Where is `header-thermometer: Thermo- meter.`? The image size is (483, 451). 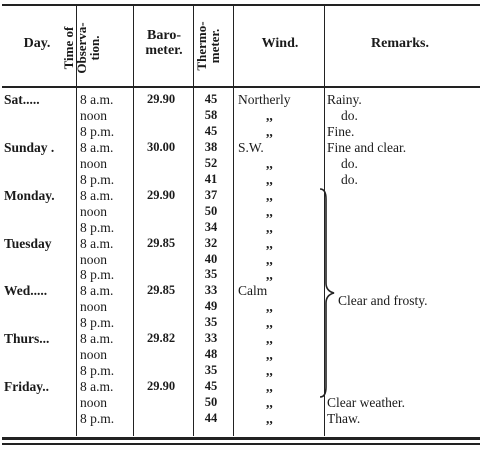
header-thermometer: Thermo- meter. is located at coordinates (208, 46).